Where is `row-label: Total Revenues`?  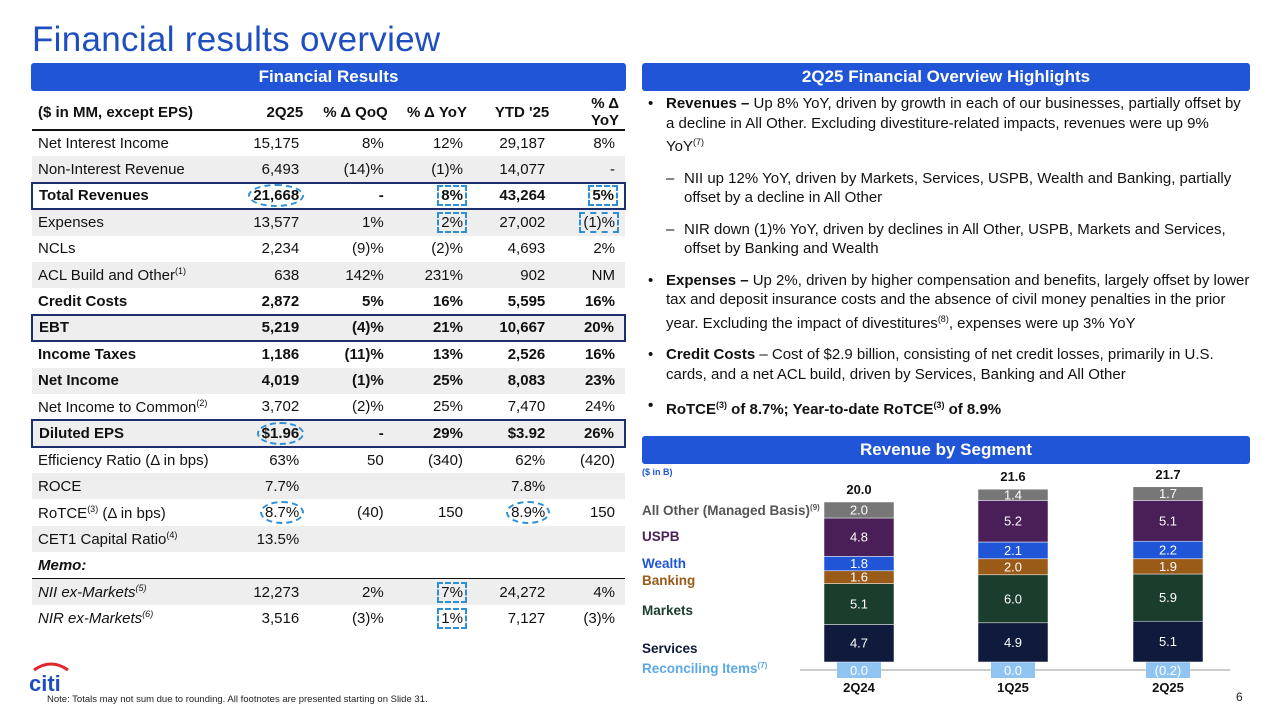
row-label: Total Revenues is located at coordinates (130, 196).